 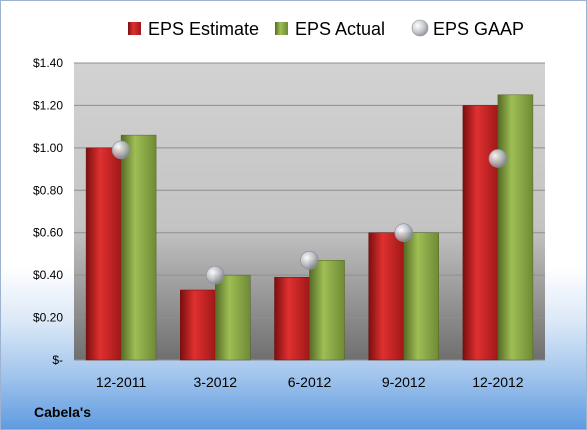 I want to click on x-tick-label: 12-2011, so click(x=121, y=382).